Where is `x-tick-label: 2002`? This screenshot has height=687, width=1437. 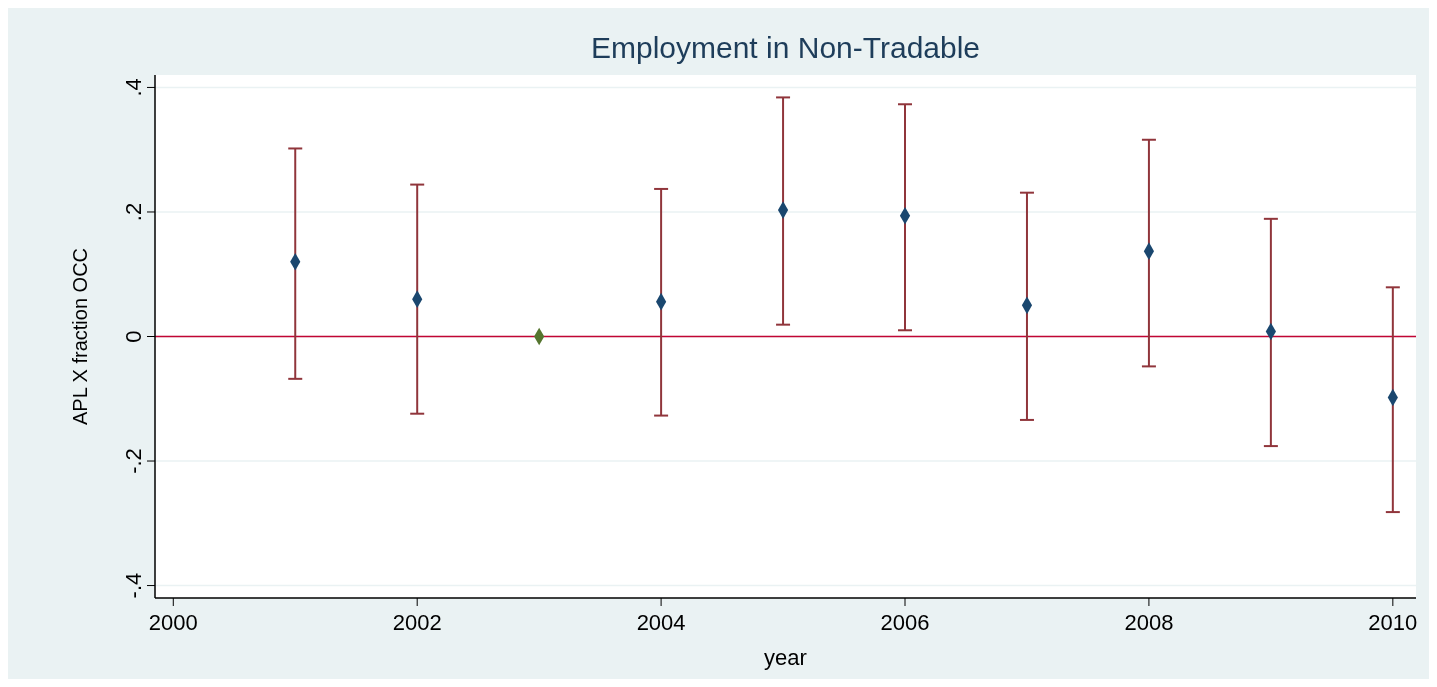
x-tick-label: 2002 is located at coordinates (417, 622).